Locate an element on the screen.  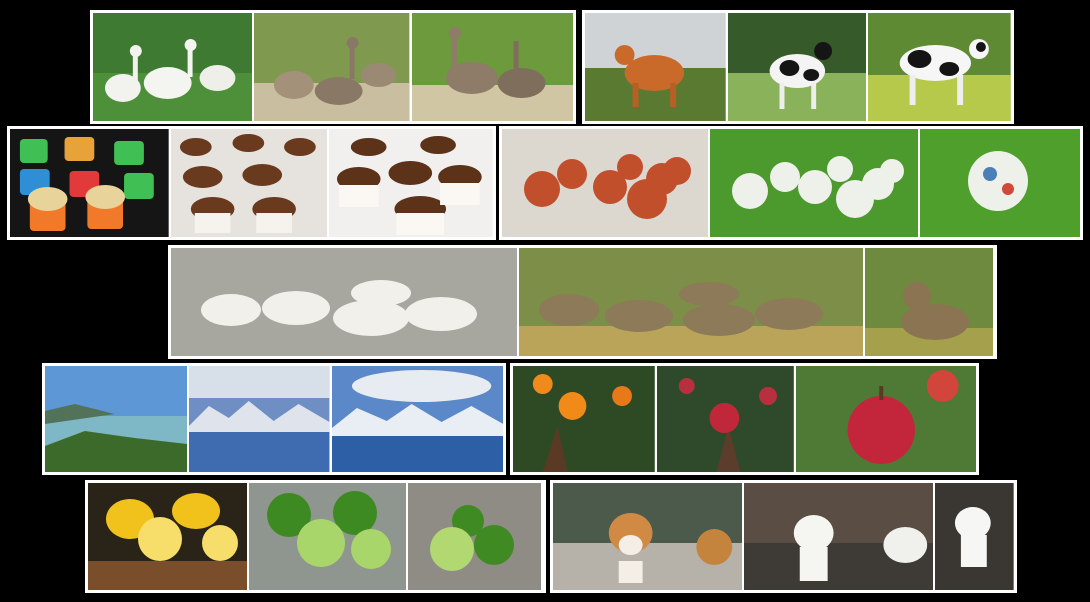
image-group-landscape is located at coordinates (274, 419).